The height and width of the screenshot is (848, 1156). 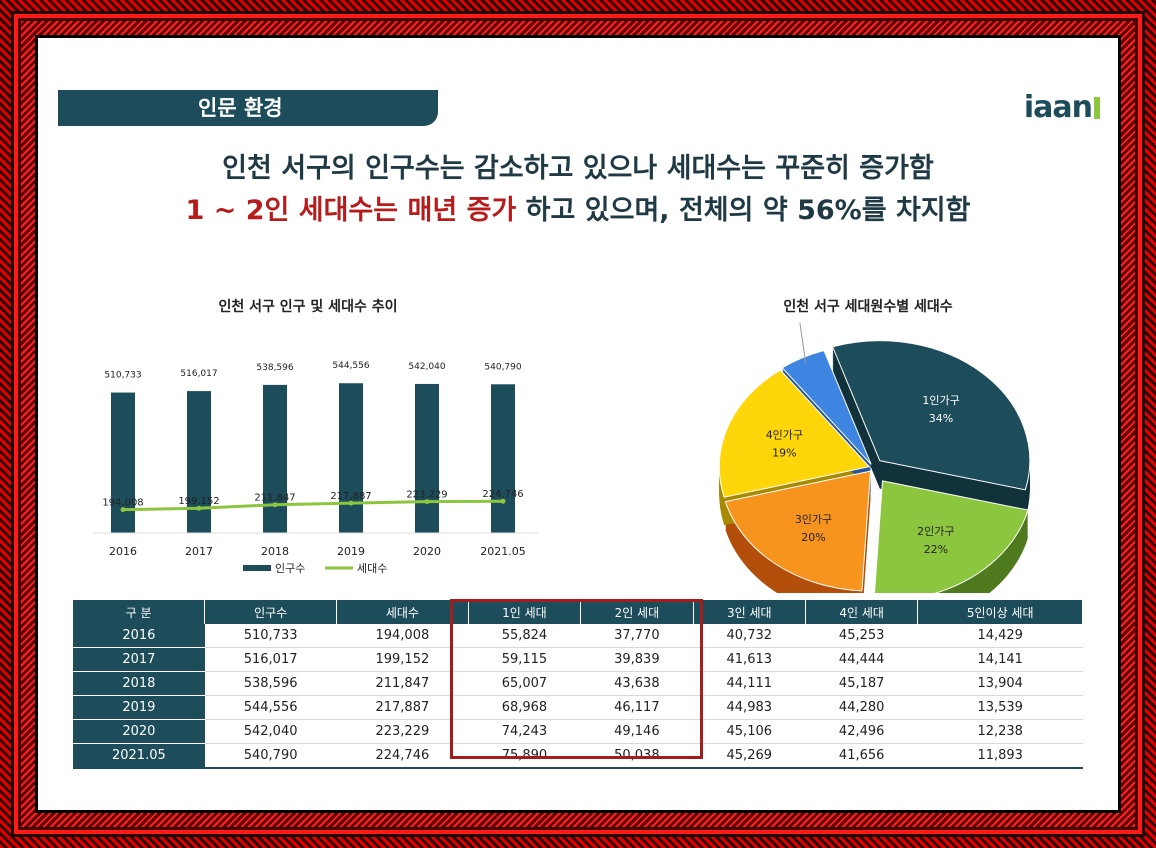 I want to click on headline-line-1: 인천 서구의 인구수는 감소하고 있으나 세대수는 꾸준히 증가함, so click(x=578, y=168).